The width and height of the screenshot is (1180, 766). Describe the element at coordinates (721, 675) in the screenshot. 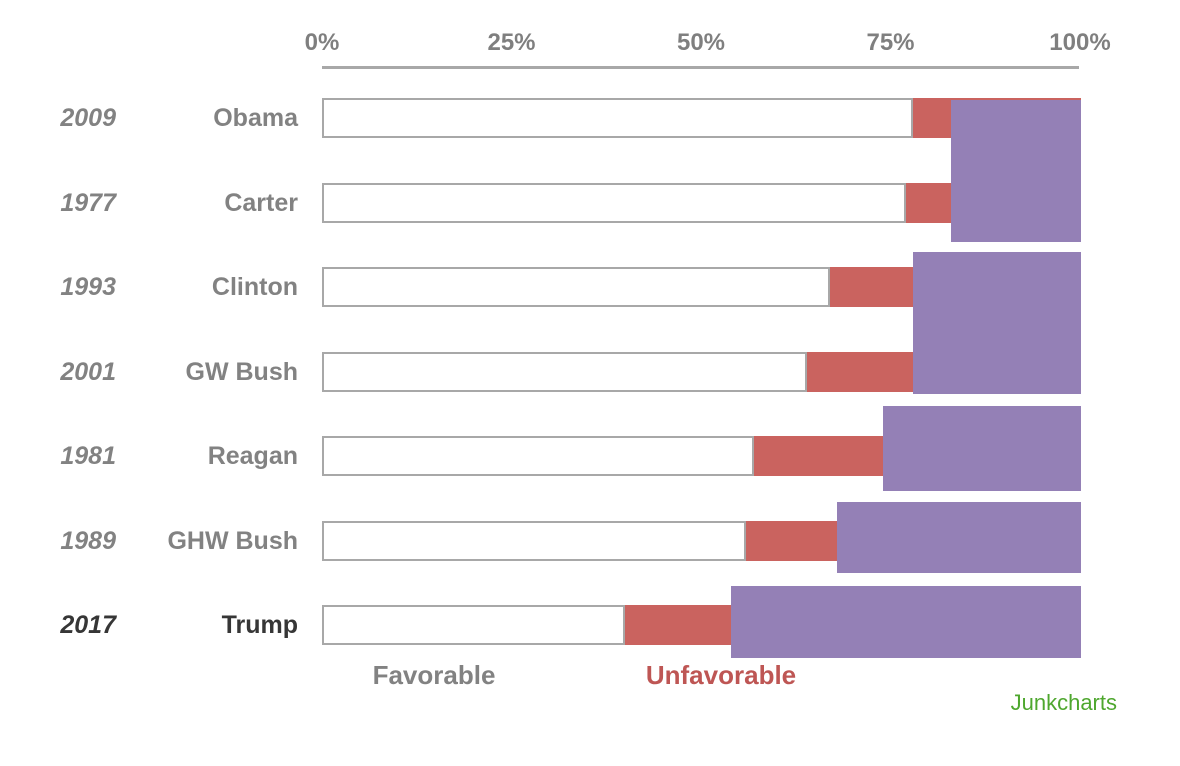

I see `unfavorable-legend-label: Unfavorable` at that location.